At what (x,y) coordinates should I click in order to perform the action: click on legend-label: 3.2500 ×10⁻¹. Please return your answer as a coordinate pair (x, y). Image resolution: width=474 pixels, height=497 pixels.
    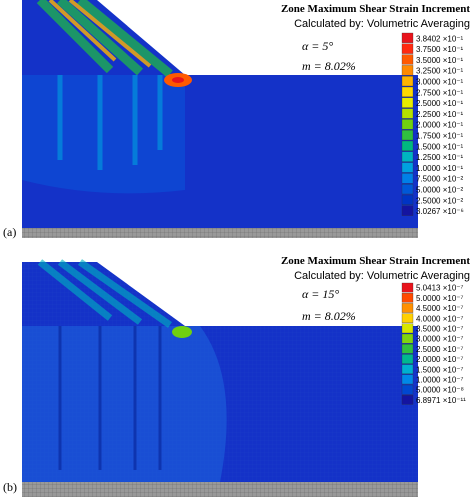
    Looking at the image, I should click on (439, 71).